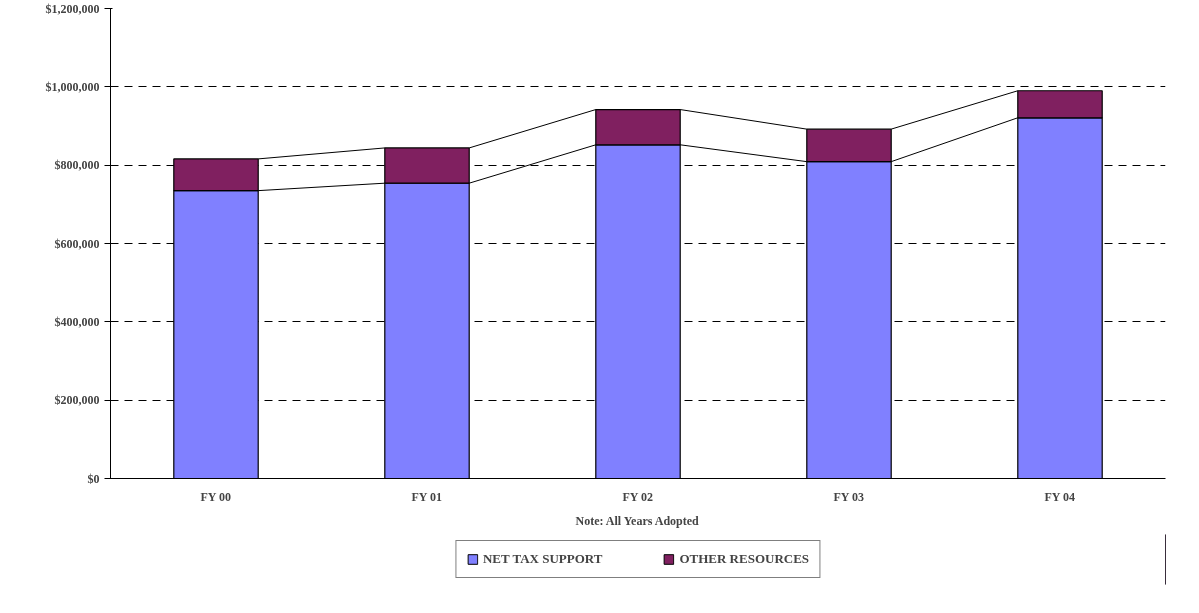 Image resolution: width=1199 pixels, height=613 pixels. Describe the element at coordinates (77, 165) in the screenshot. I see `y-tick-label: $800,000` at that location.